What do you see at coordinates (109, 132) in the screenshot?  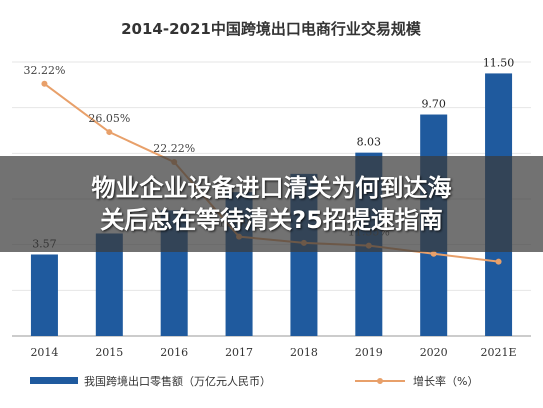 I see `growth-point-2015` at bounding box center [109, 132].